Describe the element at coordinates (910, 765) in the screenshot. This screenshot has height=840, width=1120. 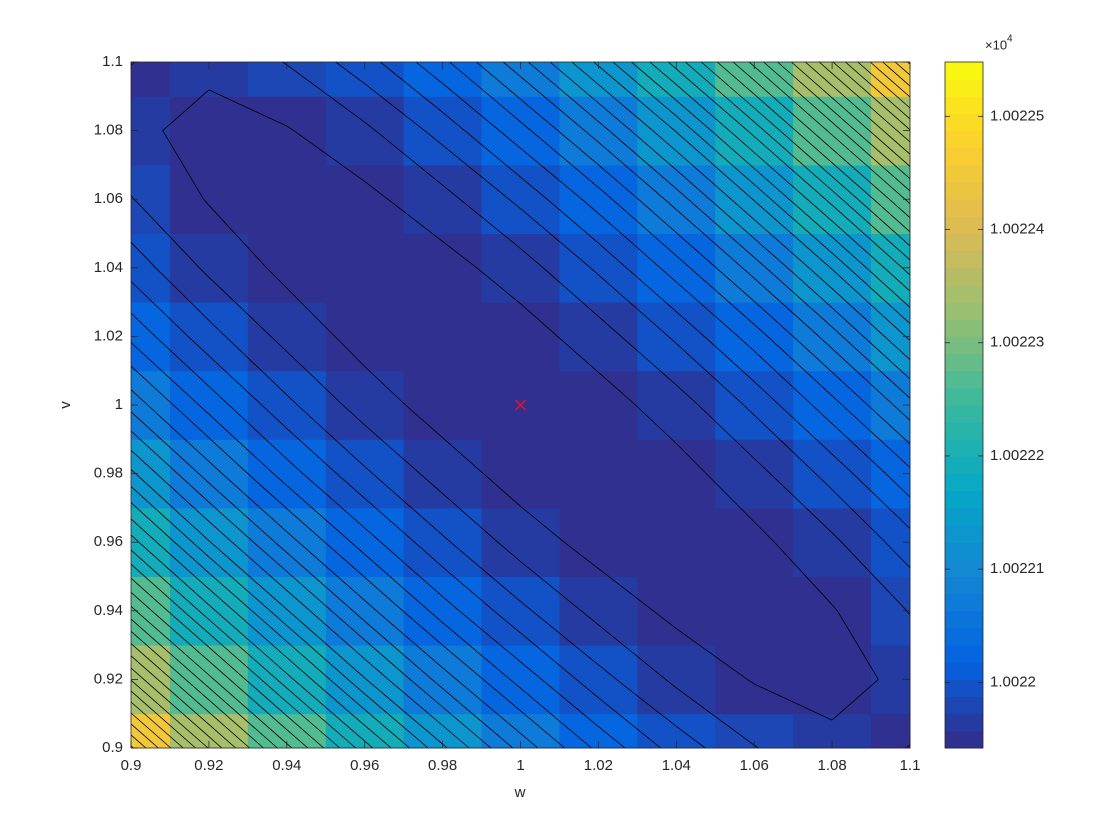
I see `x-tick-label: 1.1` at that location.